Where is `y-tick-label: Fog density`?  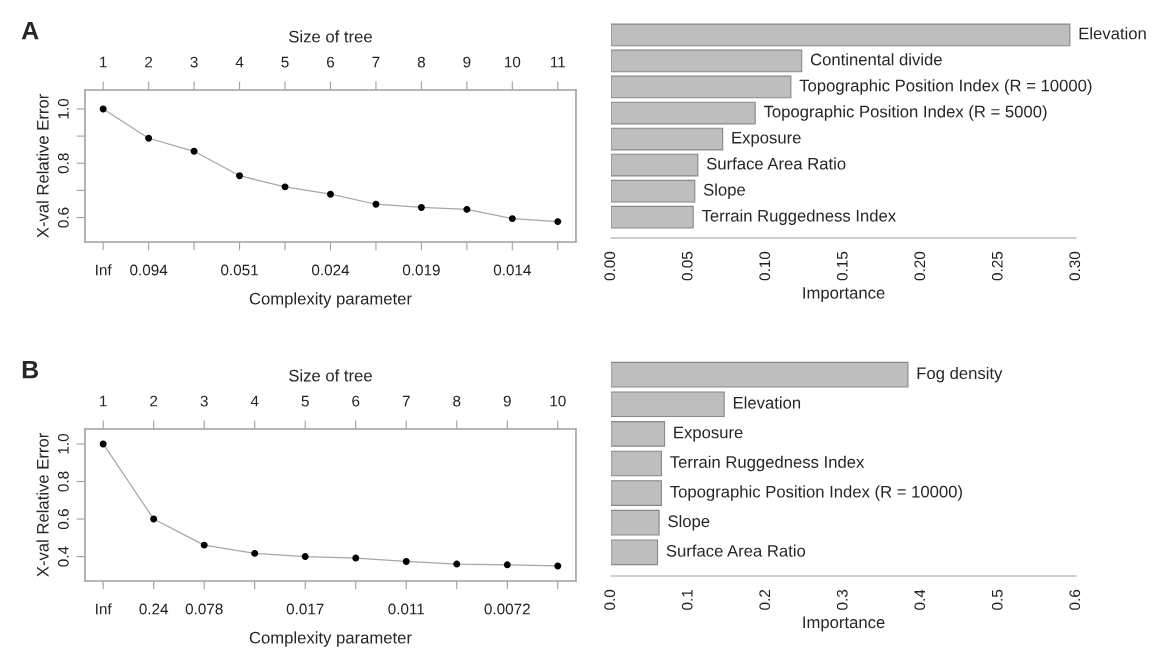
y-tick-label: Fog density is located at coordinates (960, 374).